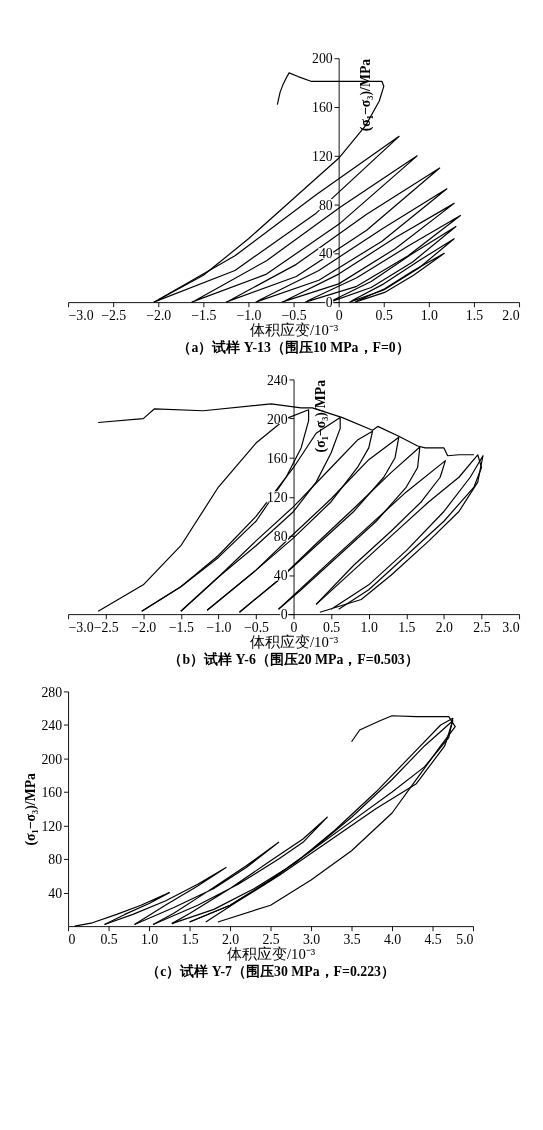 This screenshot has height=1130, width=543. I want to click on text: （b）试样 Y-6（围压20 MPa，F=0.503）, so click(293, 659).